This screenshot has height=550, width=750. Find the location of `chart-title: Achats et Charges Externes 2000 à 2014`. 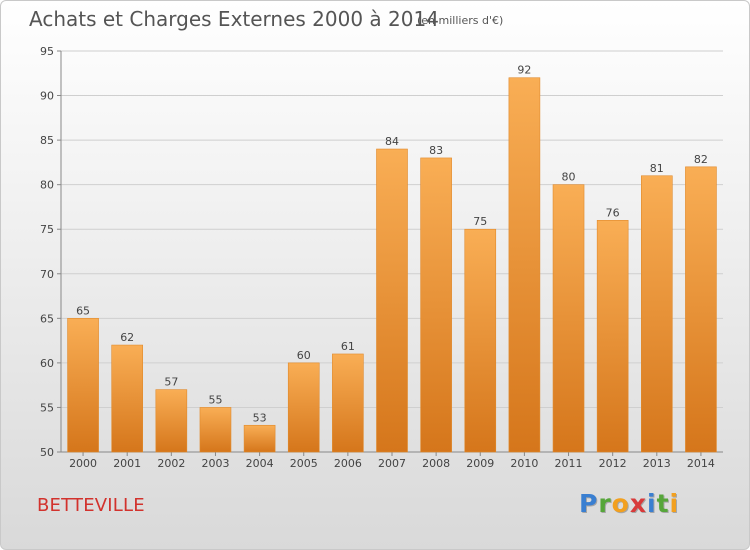

chart-title: Achats et Charges Externes 2000 à 2014 is located at coordinates (234, 19).